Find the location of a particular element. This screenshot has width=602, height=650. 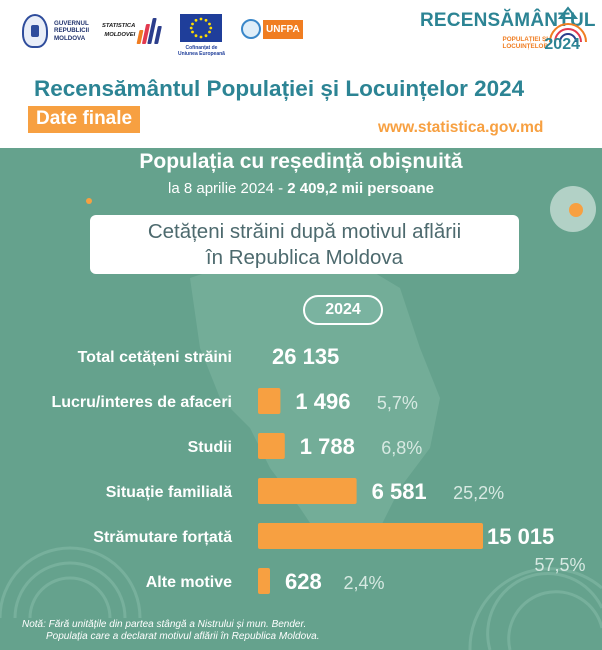

total-label: Total cetățeni străini is located at coordinates (155, 357).